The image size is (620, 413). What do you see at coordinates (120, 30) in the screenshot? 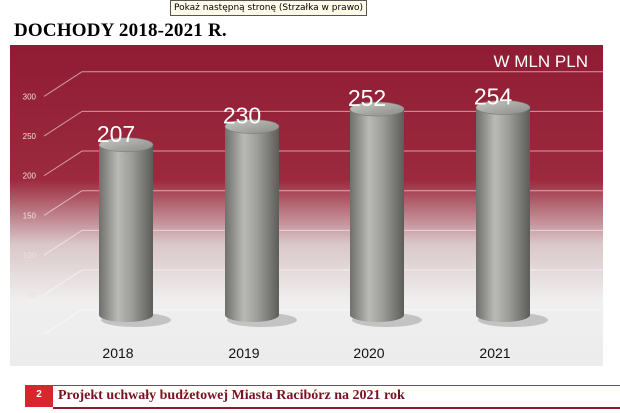
I see `slide-title: DOCHODY 2018-2021 R.` at bounding box center [120, 30].